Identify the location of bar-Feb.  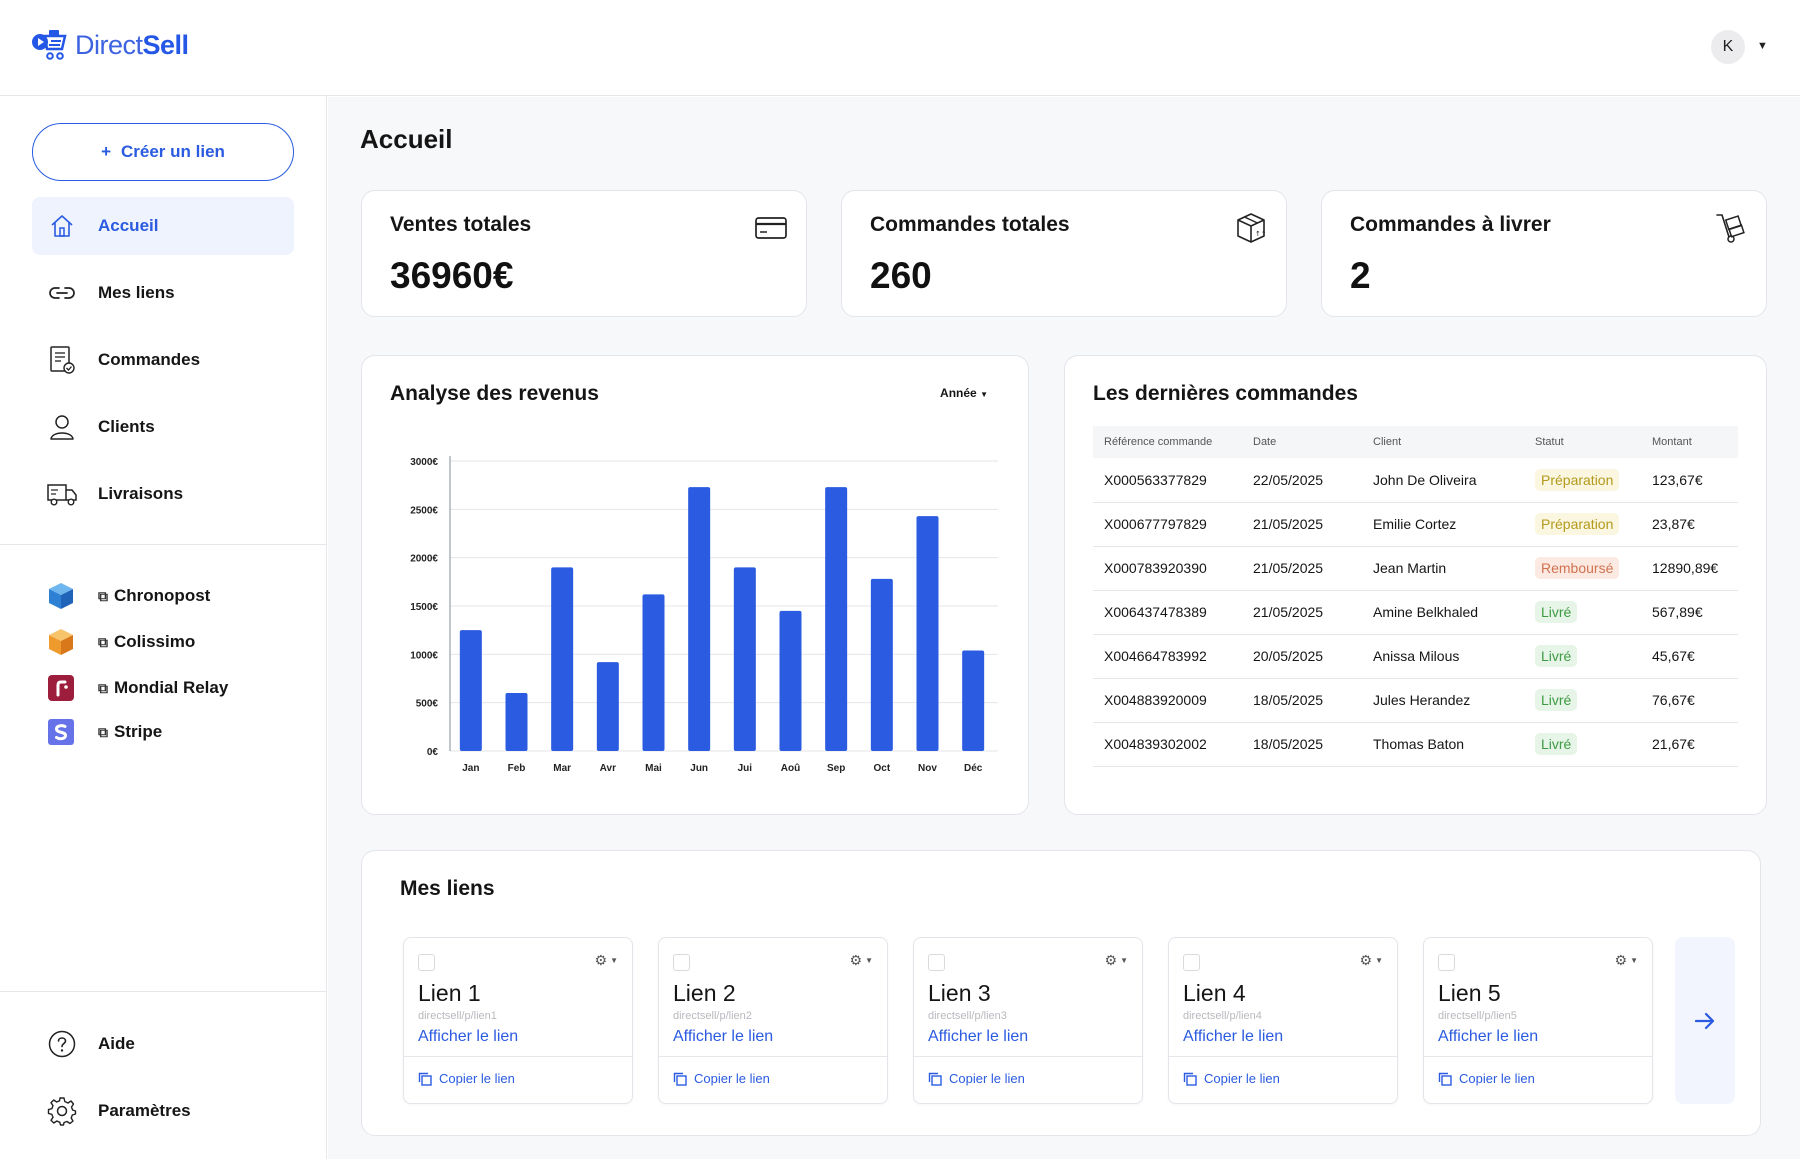
(516, 722).